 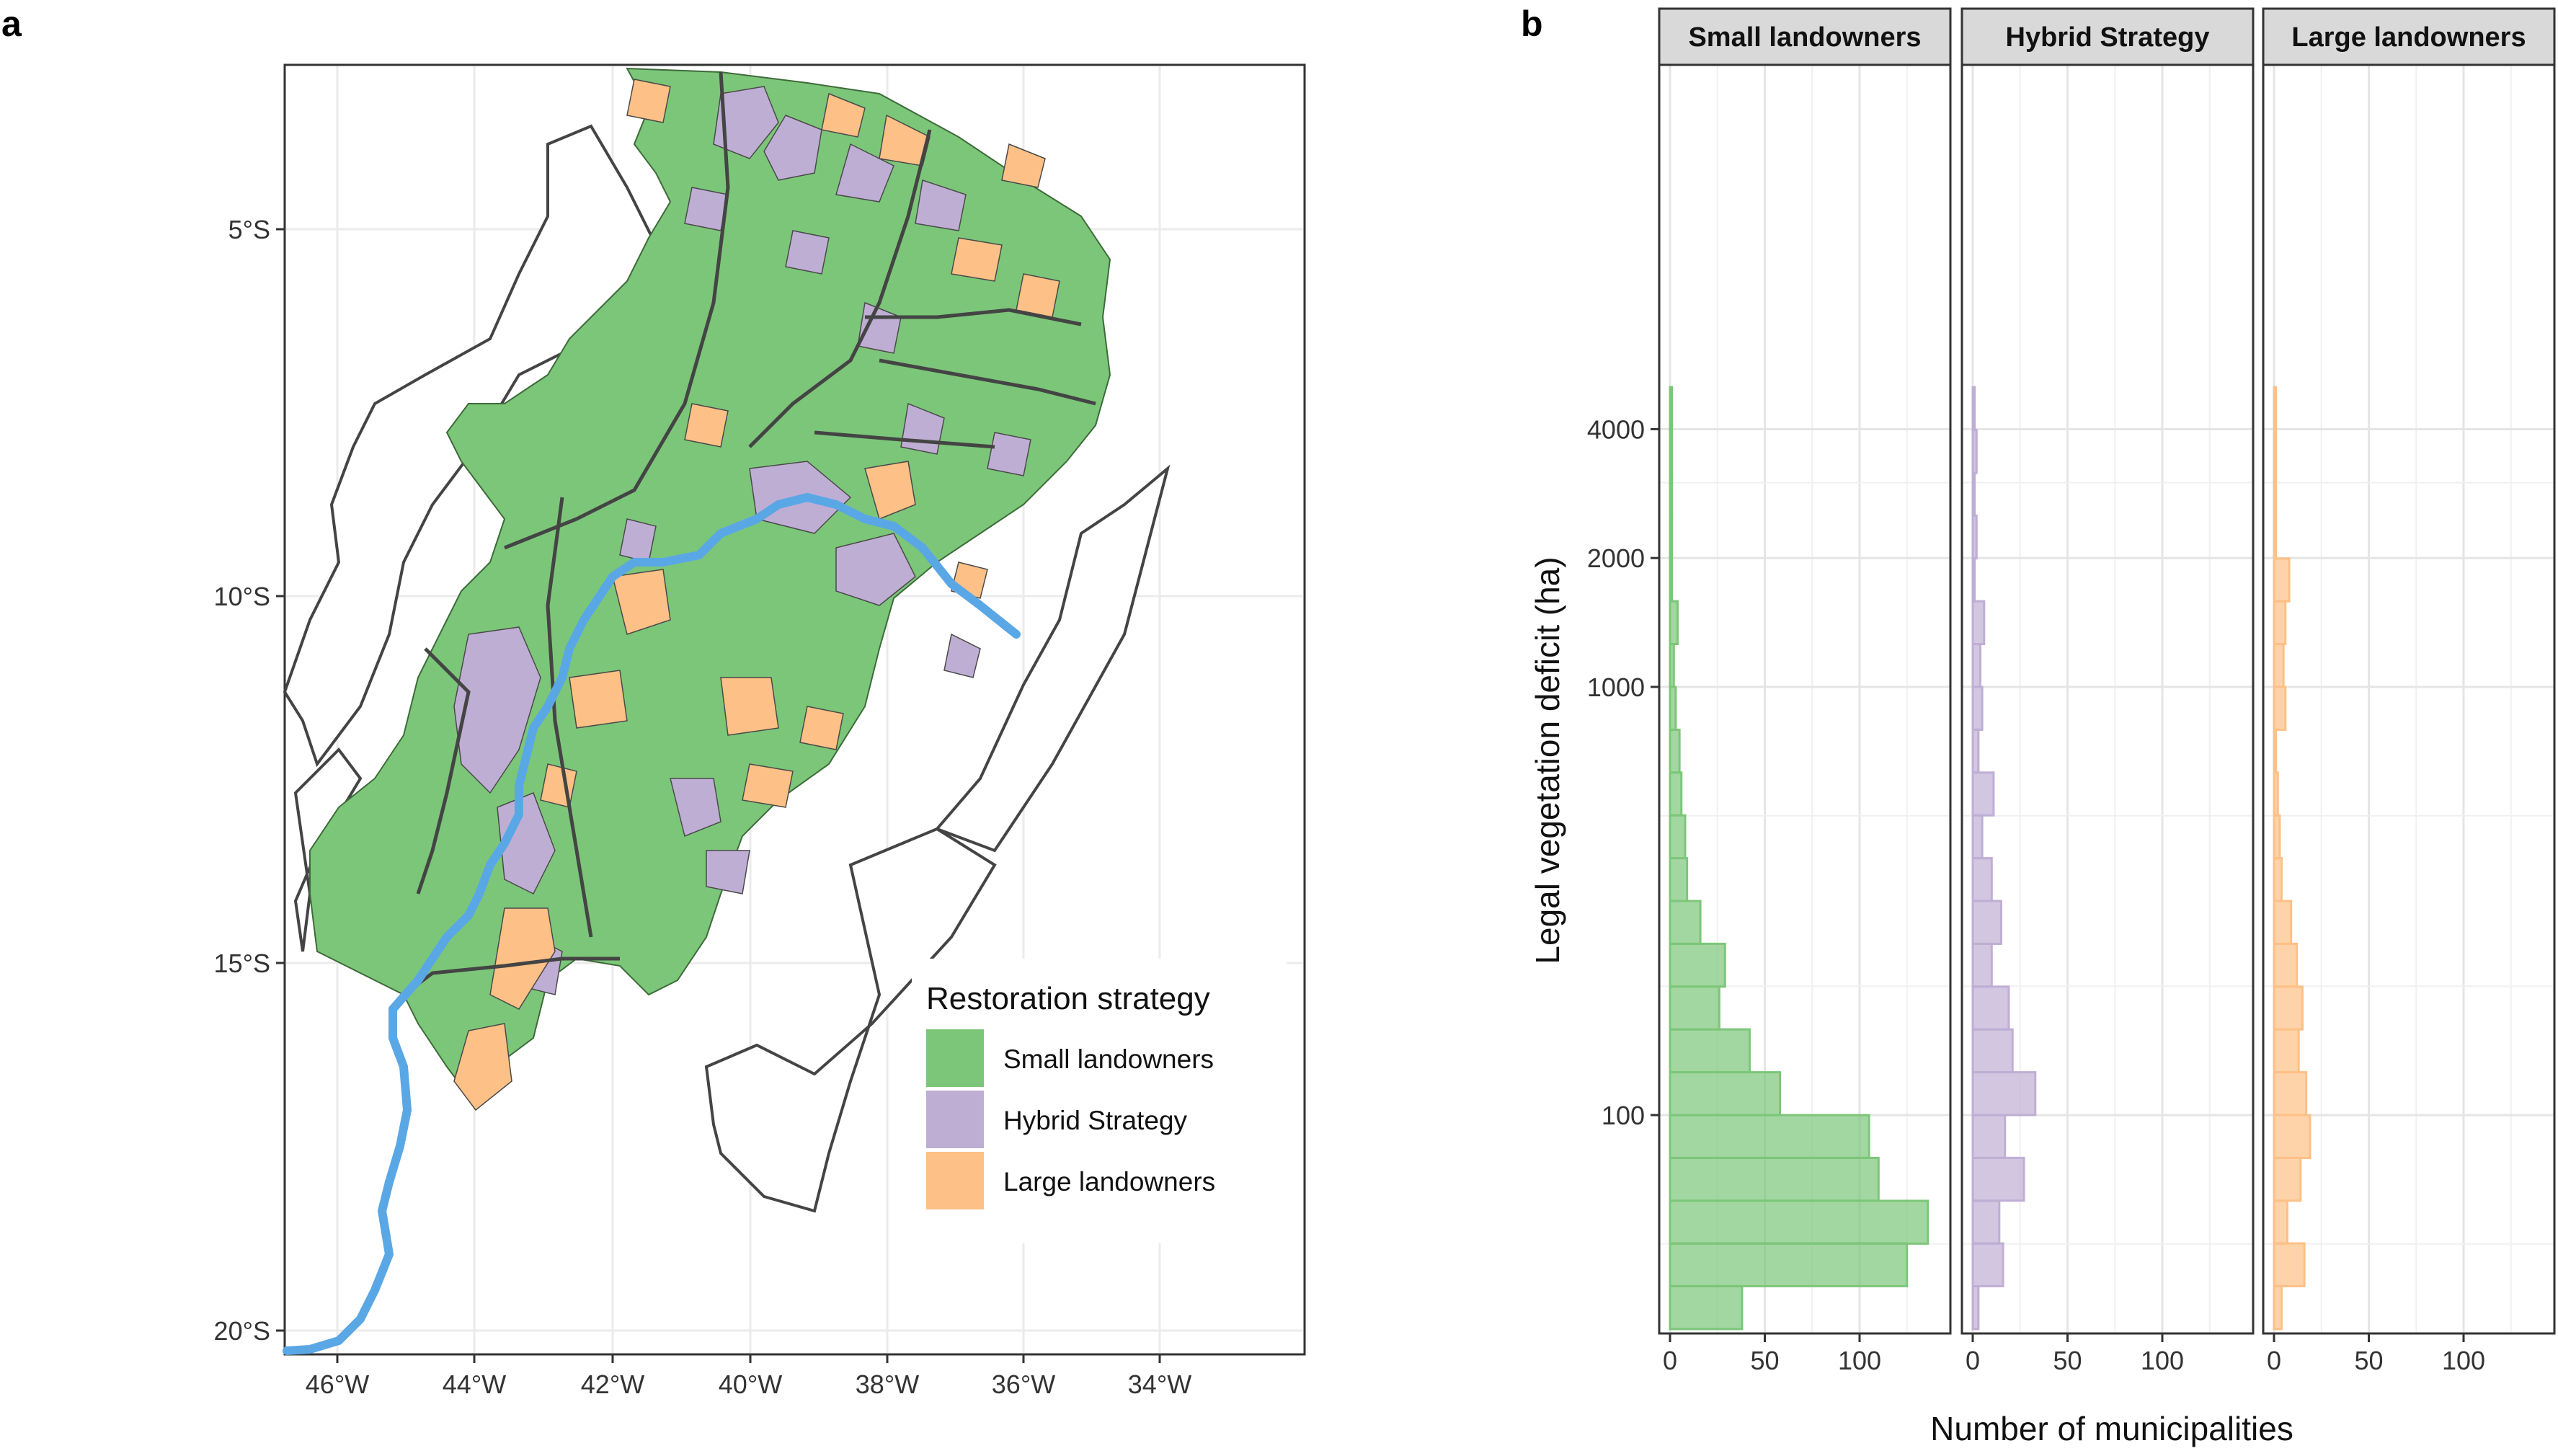 I want to click on map-x-tick-label: 36°W, so click(x=1024, y=1384).